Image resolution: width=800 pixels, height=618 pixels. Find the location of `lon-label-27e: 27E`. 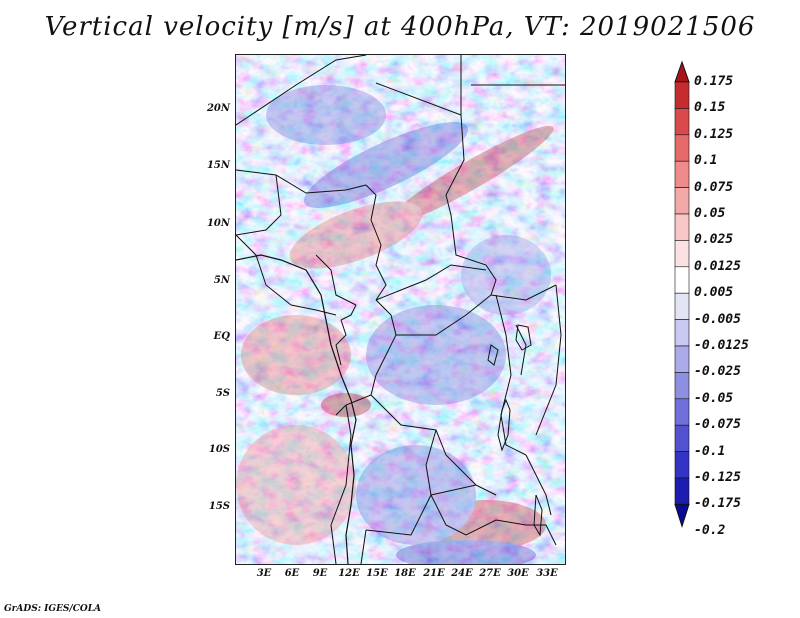

lon-label-27e: 27E is located at coordinates (490, 573).